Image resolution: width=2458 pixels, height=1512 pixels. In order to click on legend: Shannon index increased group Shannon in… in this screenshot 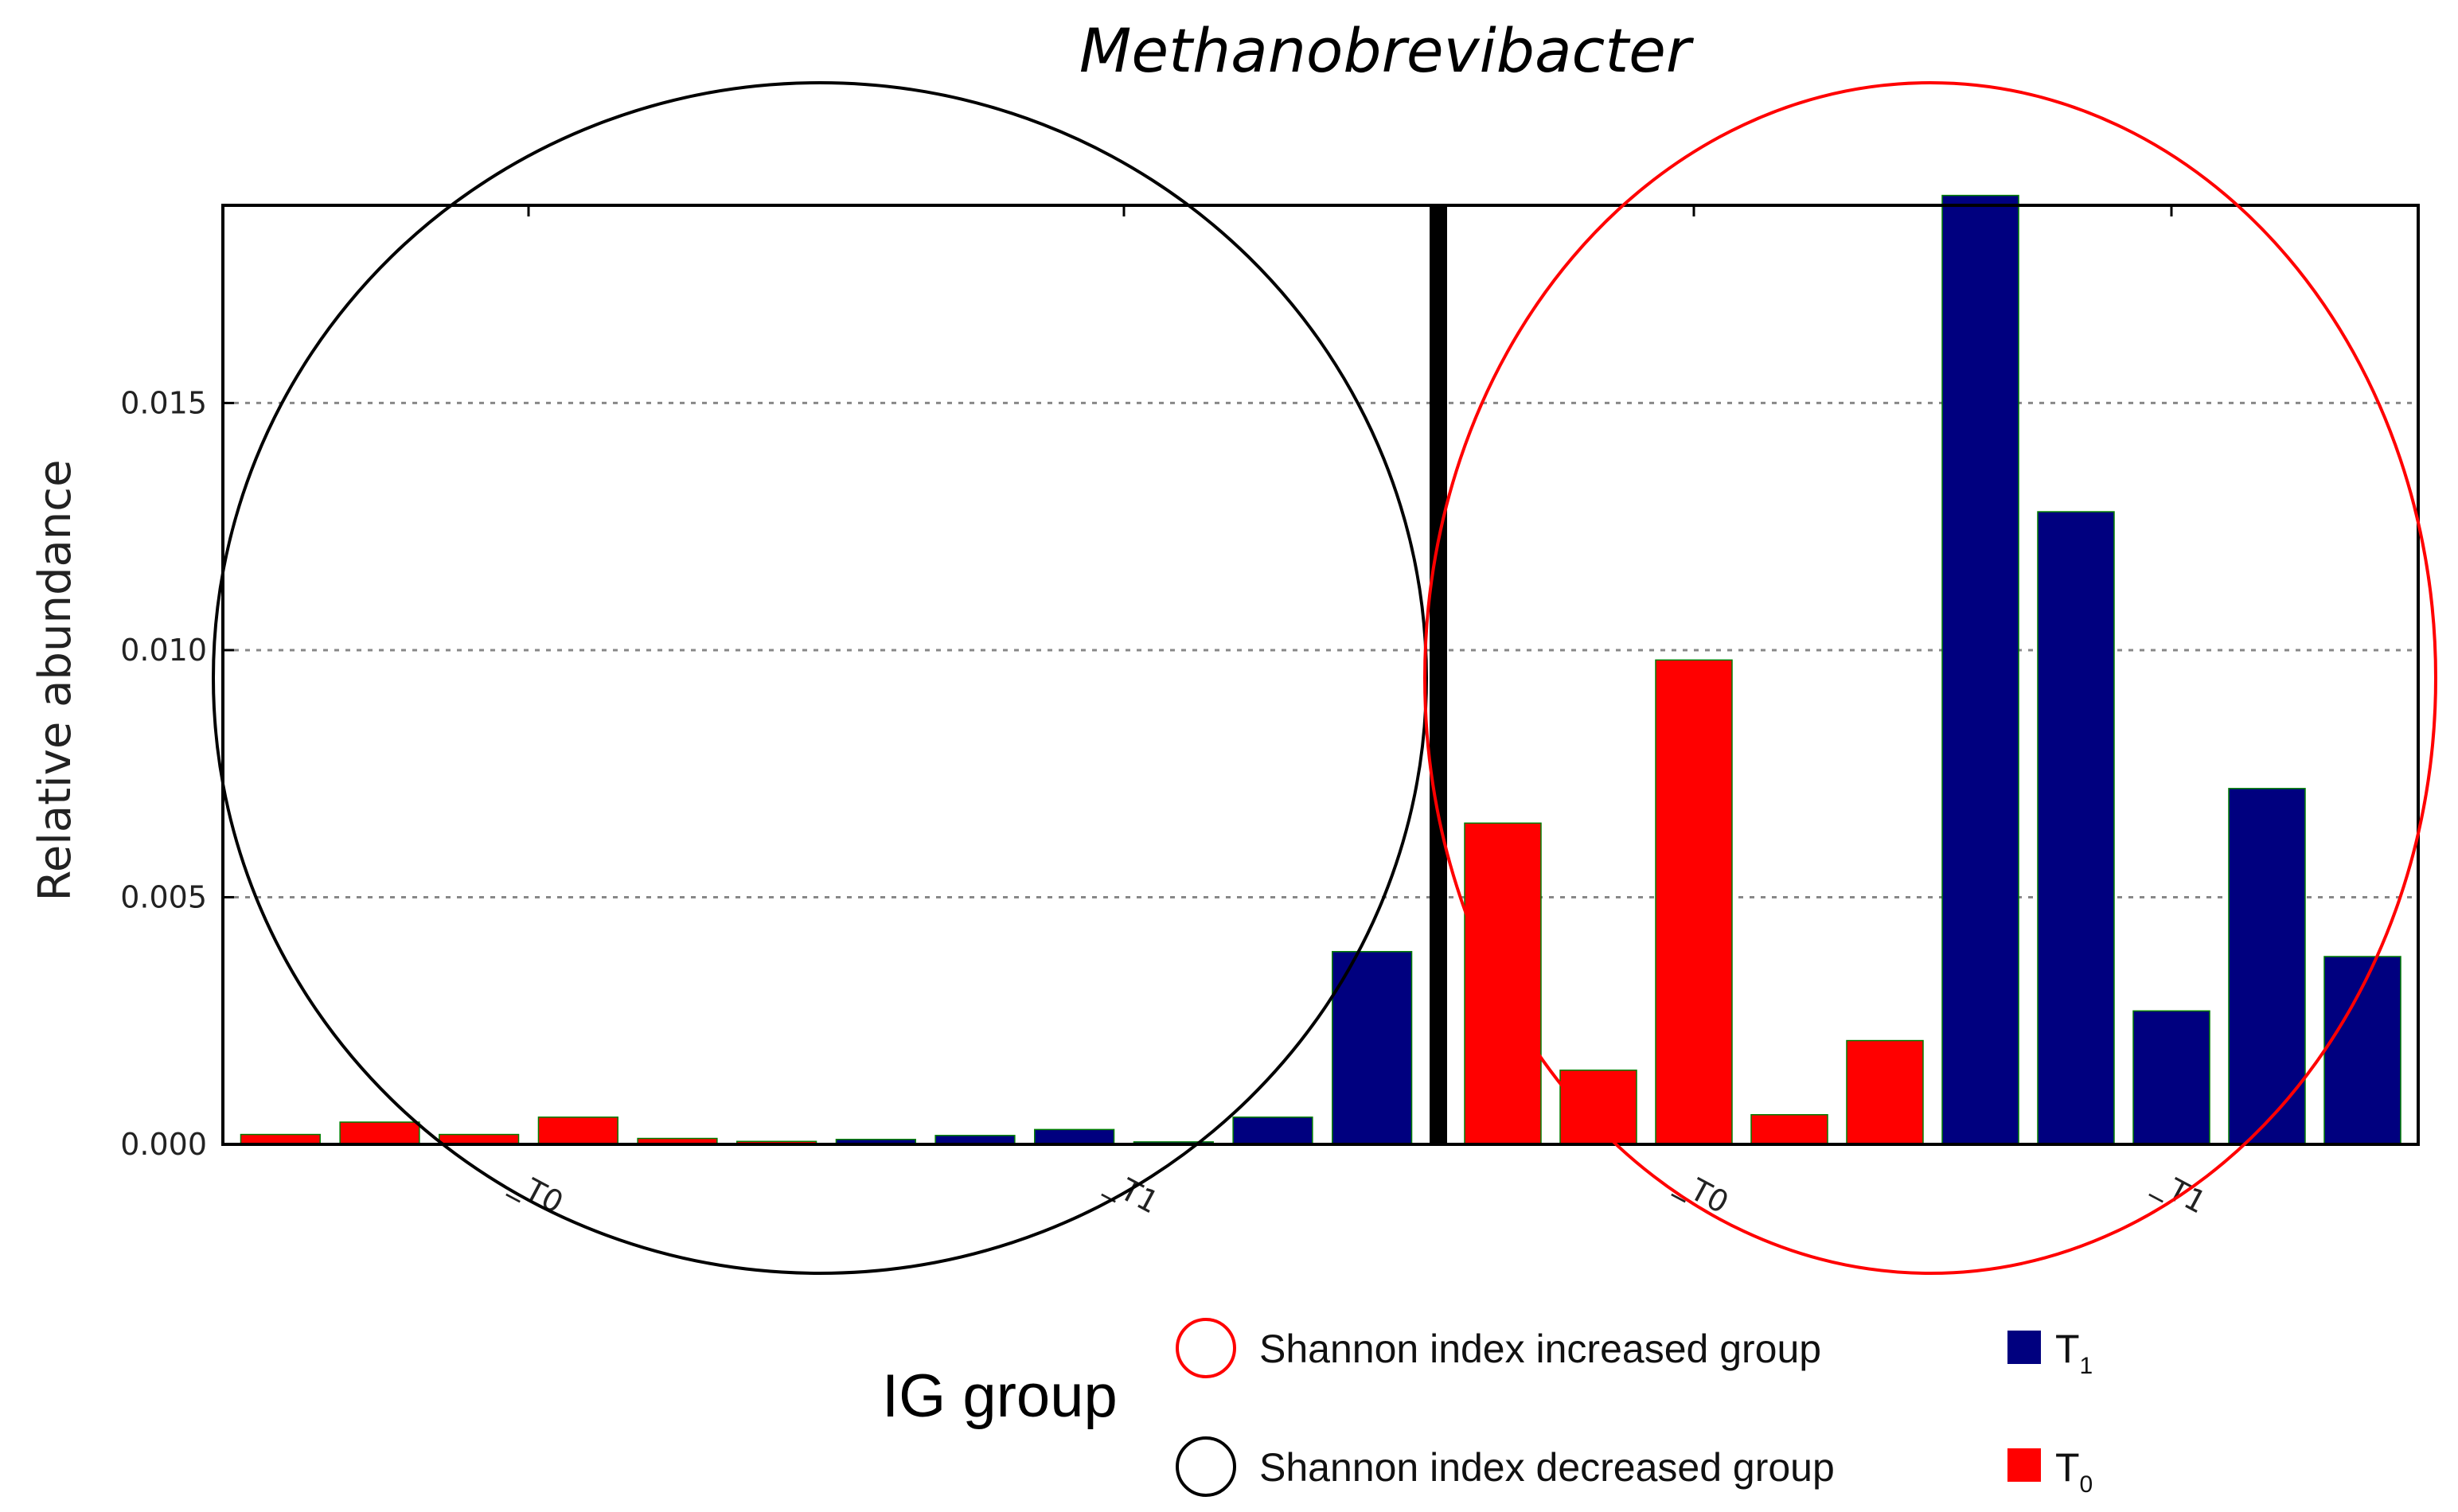, I will do `click(1634, 1408)`.